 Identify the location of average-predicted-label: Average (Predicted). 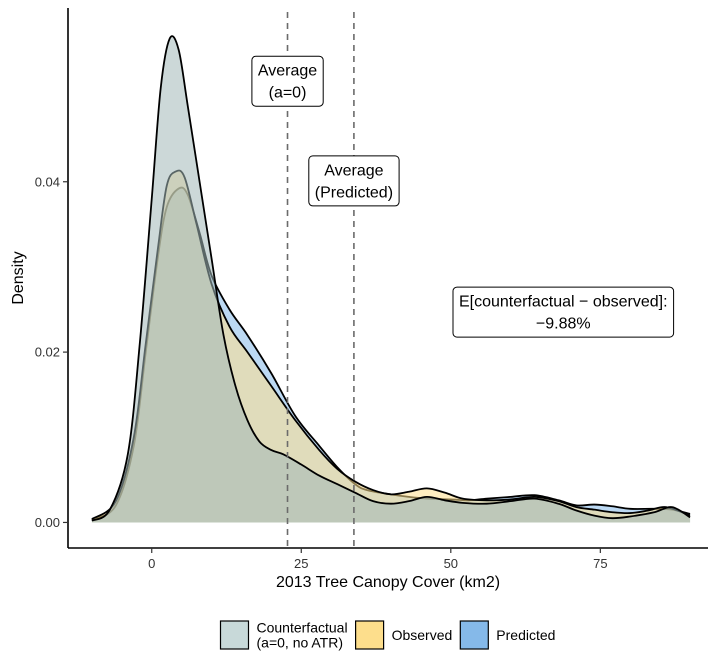
(354, 181).